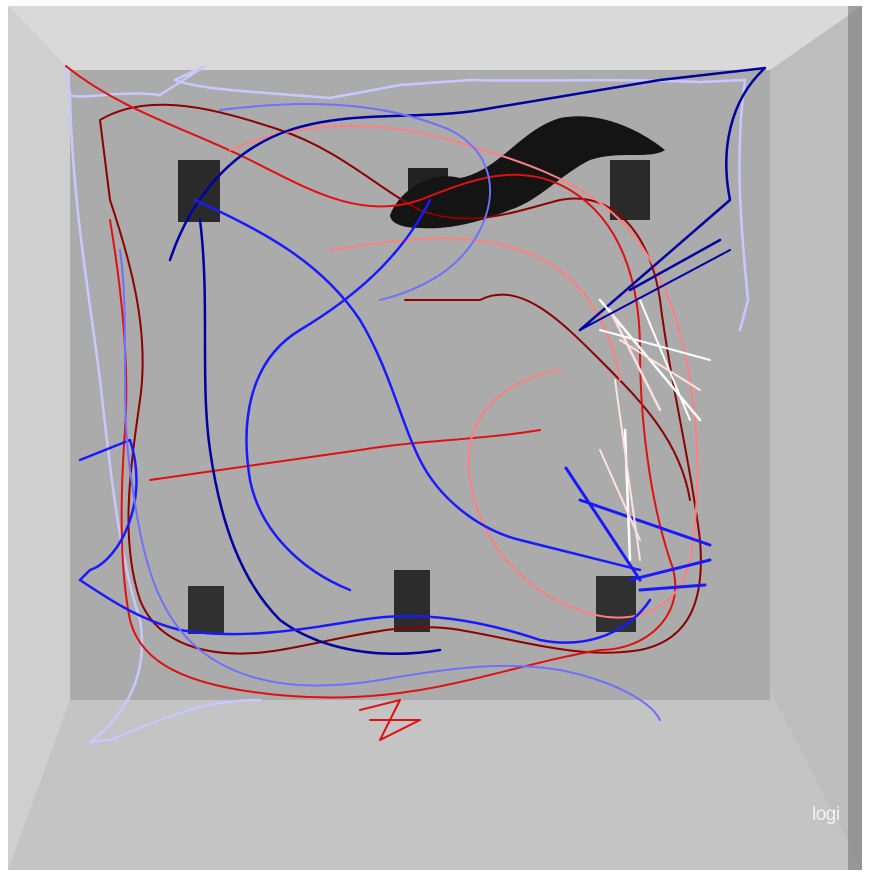 This screenshot has width=879, height=884. Describe the element at coordinates (199, 191) in the screenshot. I see `object-top-left` at that location.